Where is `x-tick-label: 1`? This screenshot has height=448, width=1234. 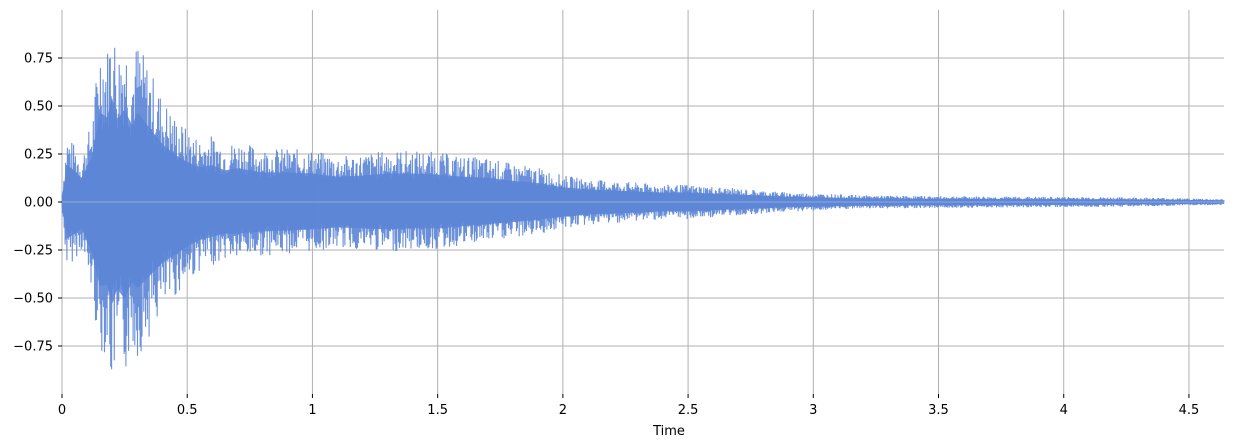
x-tick-label: 1 is located at coordinates (312, 410).